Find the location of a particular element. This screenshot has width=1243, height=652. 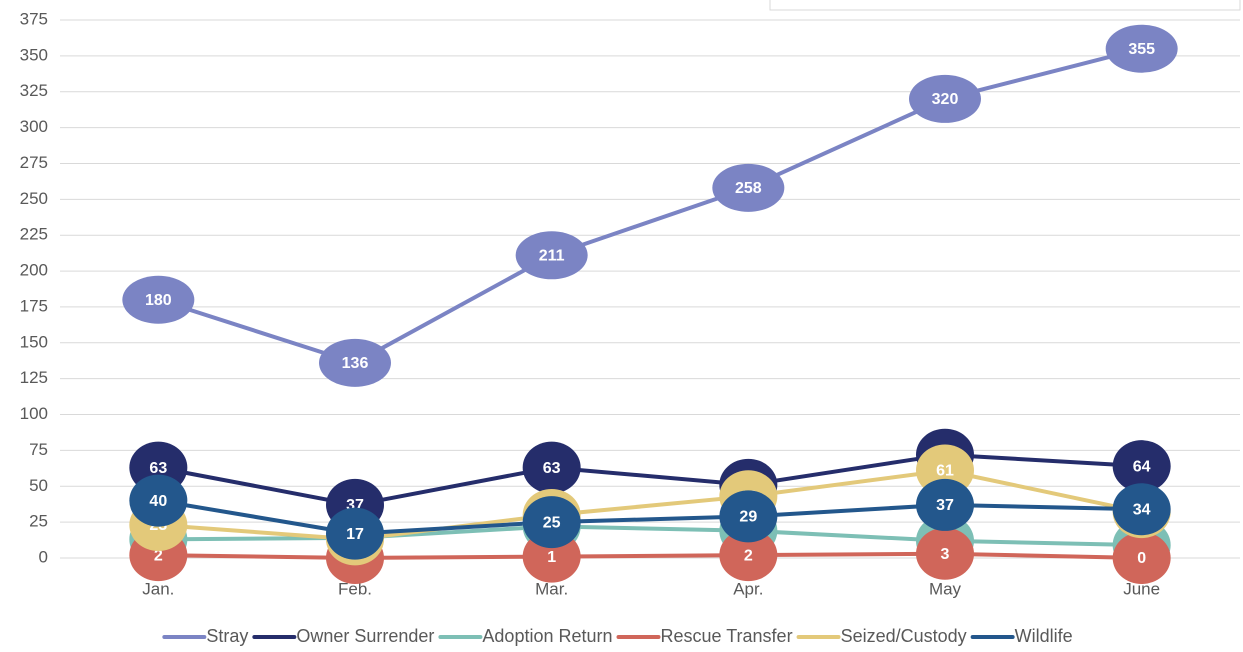

y-tick-label: 175 is located at coordinates (34, 305).